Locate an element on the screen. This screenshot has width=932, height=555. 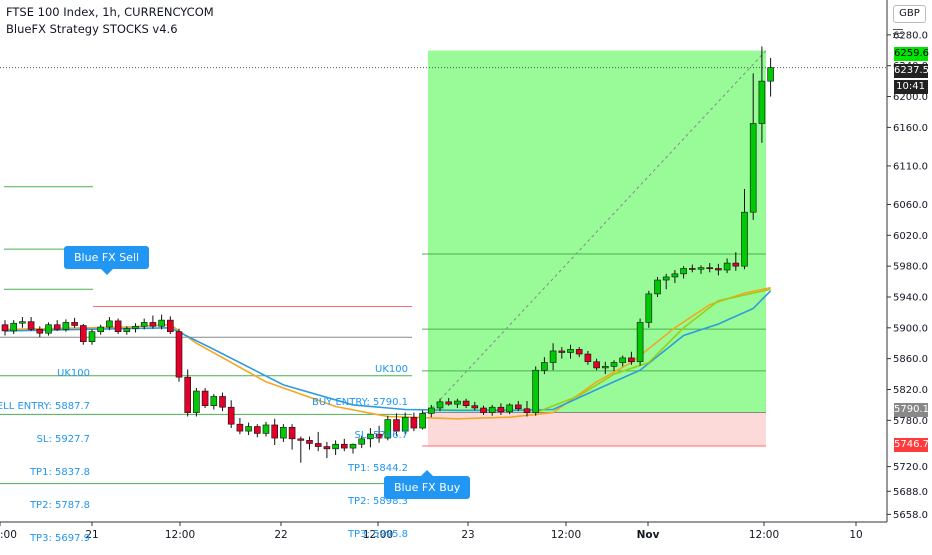
buy-info-line: BUY ENTRY: 5790.1 is located at coordinates (359, 402).